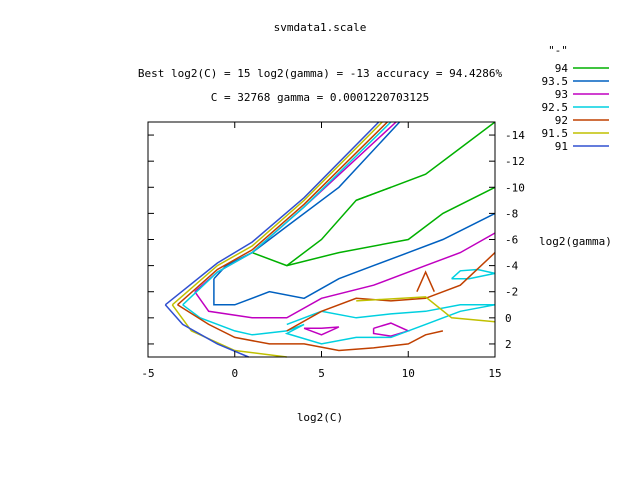 The image size is (640, 480). I want to click on y-tick-label: -4, so click(512, 266).